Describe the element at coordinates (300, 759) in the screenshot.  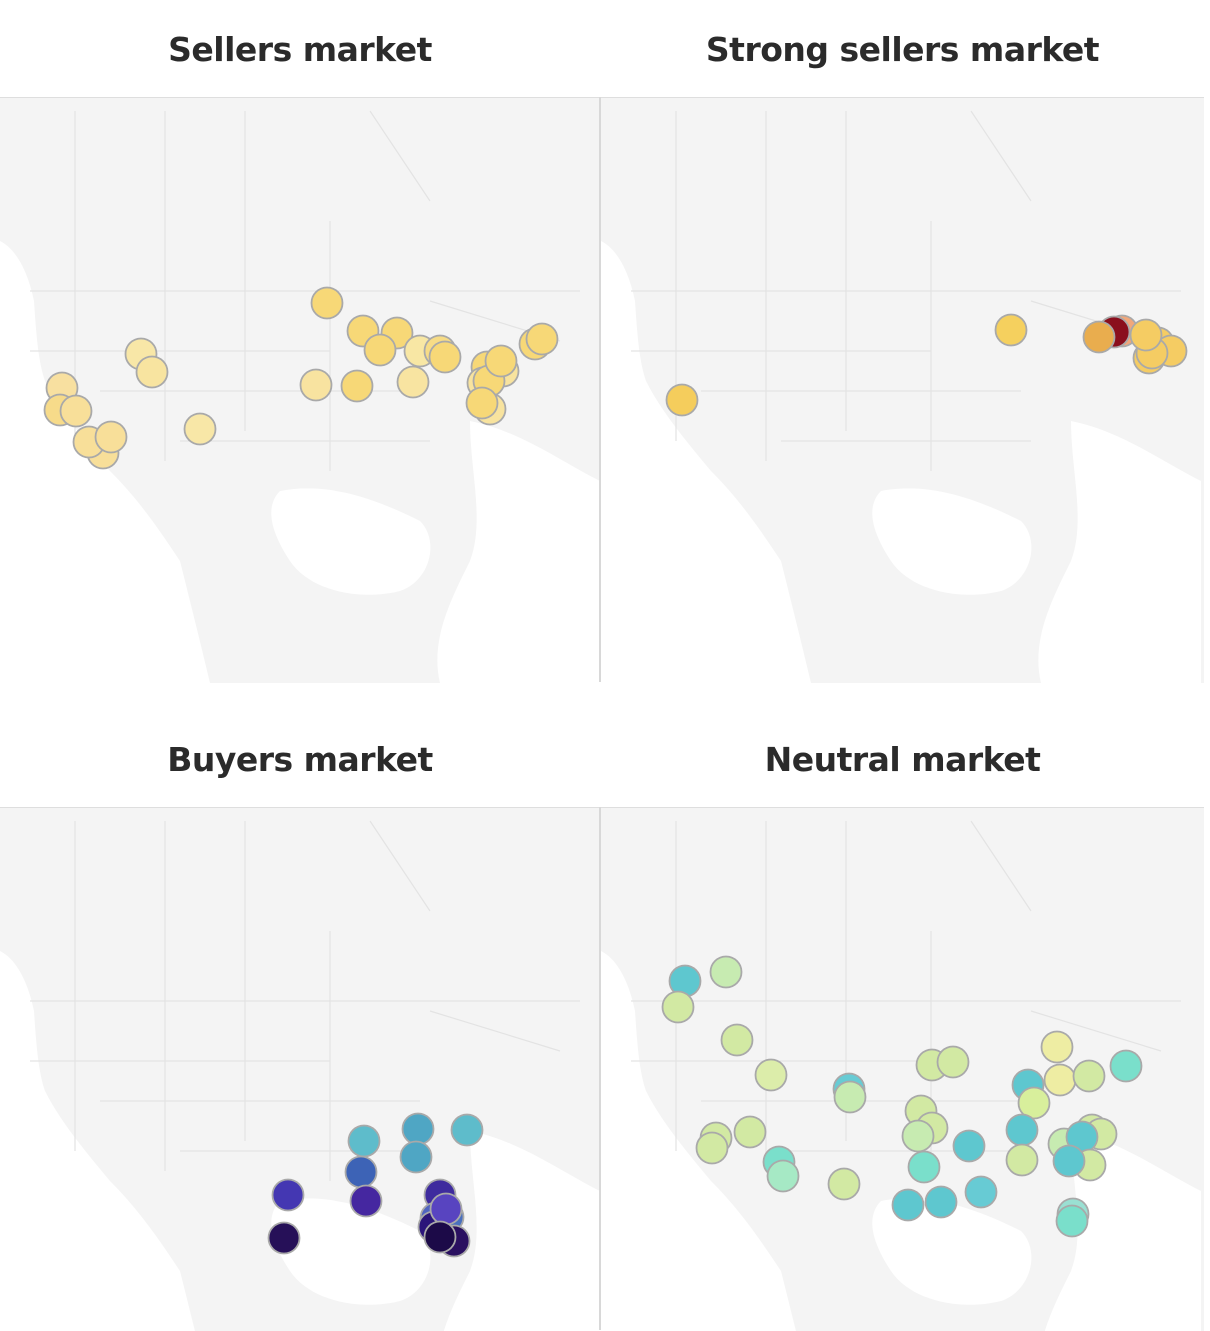
I see `panel-title: Buyers market` at that location.